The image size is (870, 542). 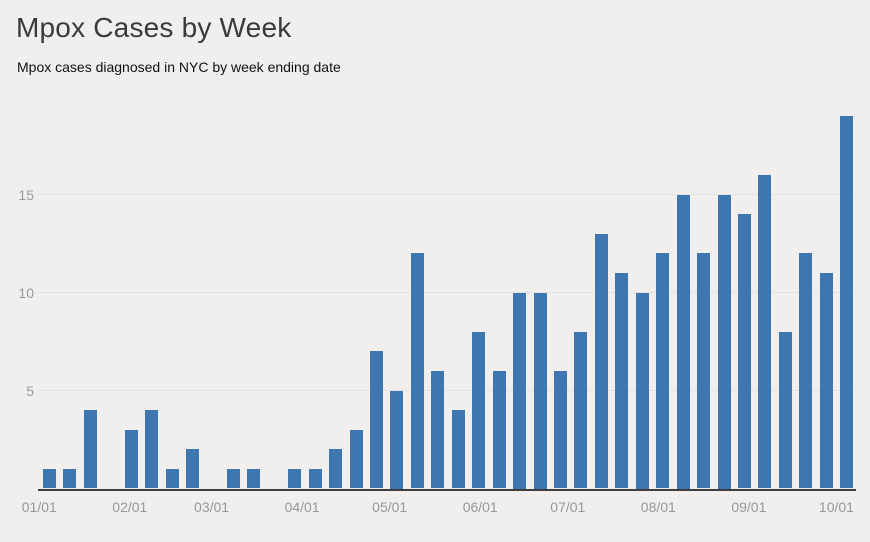 What do you see at coordinates (447, 489) in the screenshot?
I see `x-axis-line` at bounding box center [447, 489].